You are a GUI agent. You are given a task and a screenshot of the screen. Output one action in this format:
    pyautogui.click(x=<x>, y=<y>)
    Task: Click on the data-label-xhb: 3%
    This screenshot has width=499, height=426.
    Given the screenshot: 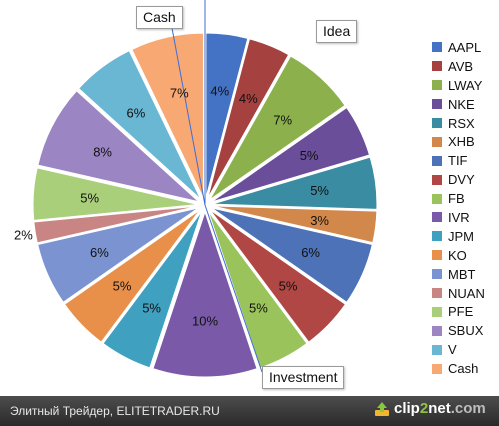 What is the action you would take?
    pyautogui.click(x=319, y=220)
    